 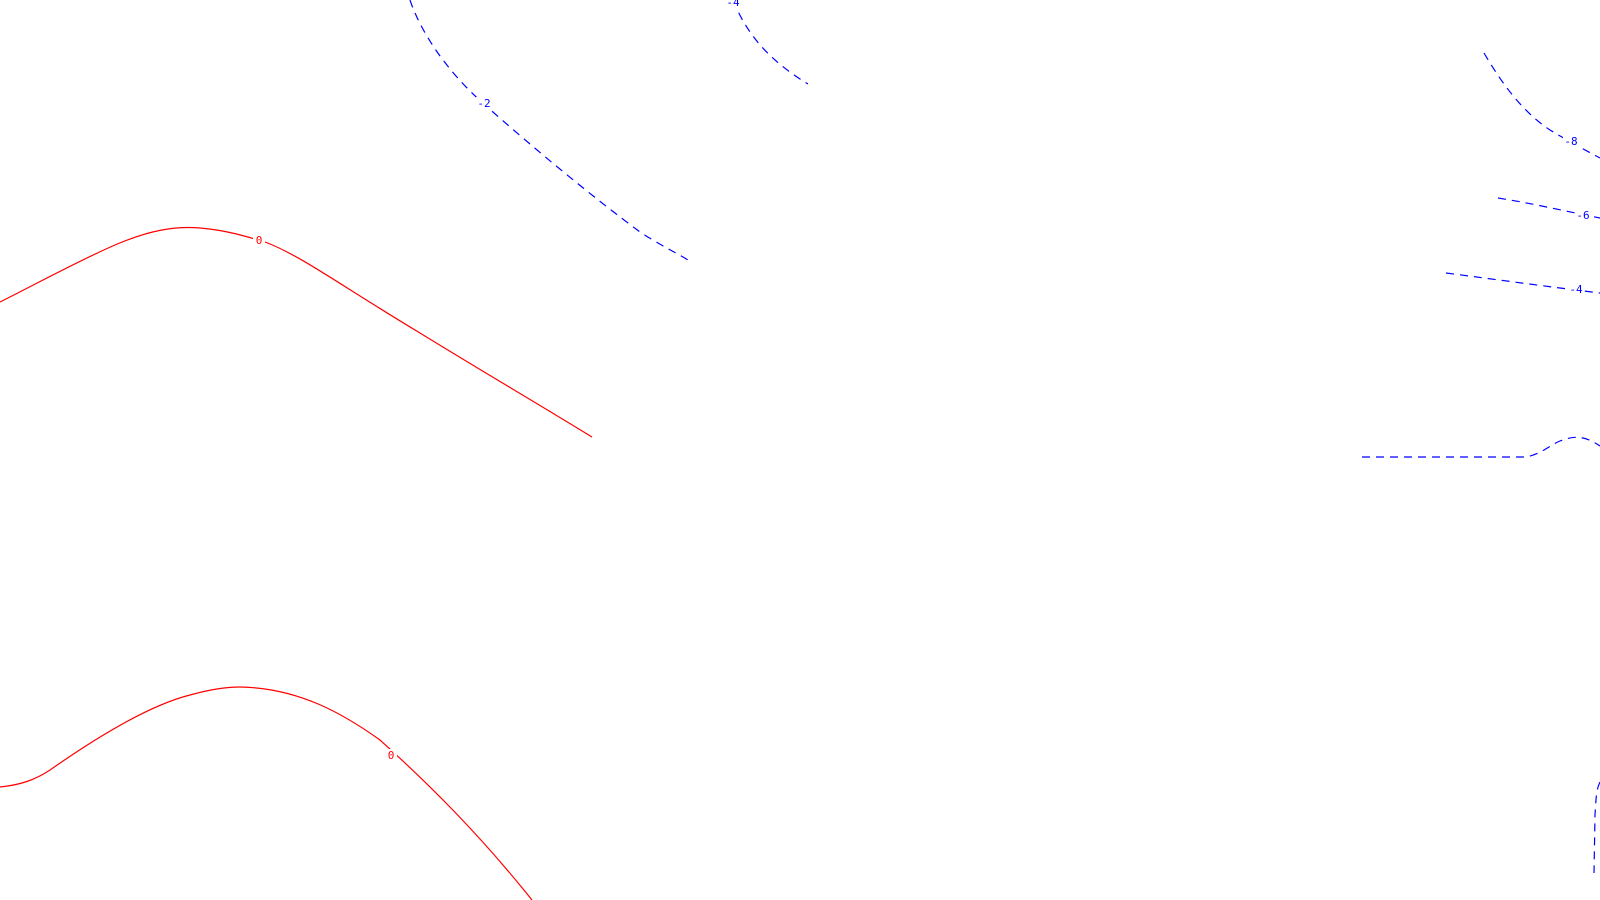 I want to click on contour-label-neg-8: -8, so click(x=1570, y=141).